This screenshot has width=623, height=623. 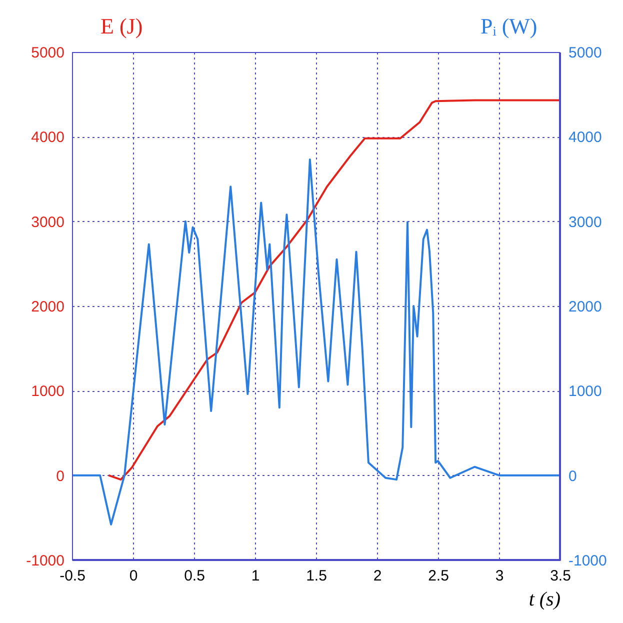 I want to click on x-tick-label: 2.5, so click(x=438, y=576).